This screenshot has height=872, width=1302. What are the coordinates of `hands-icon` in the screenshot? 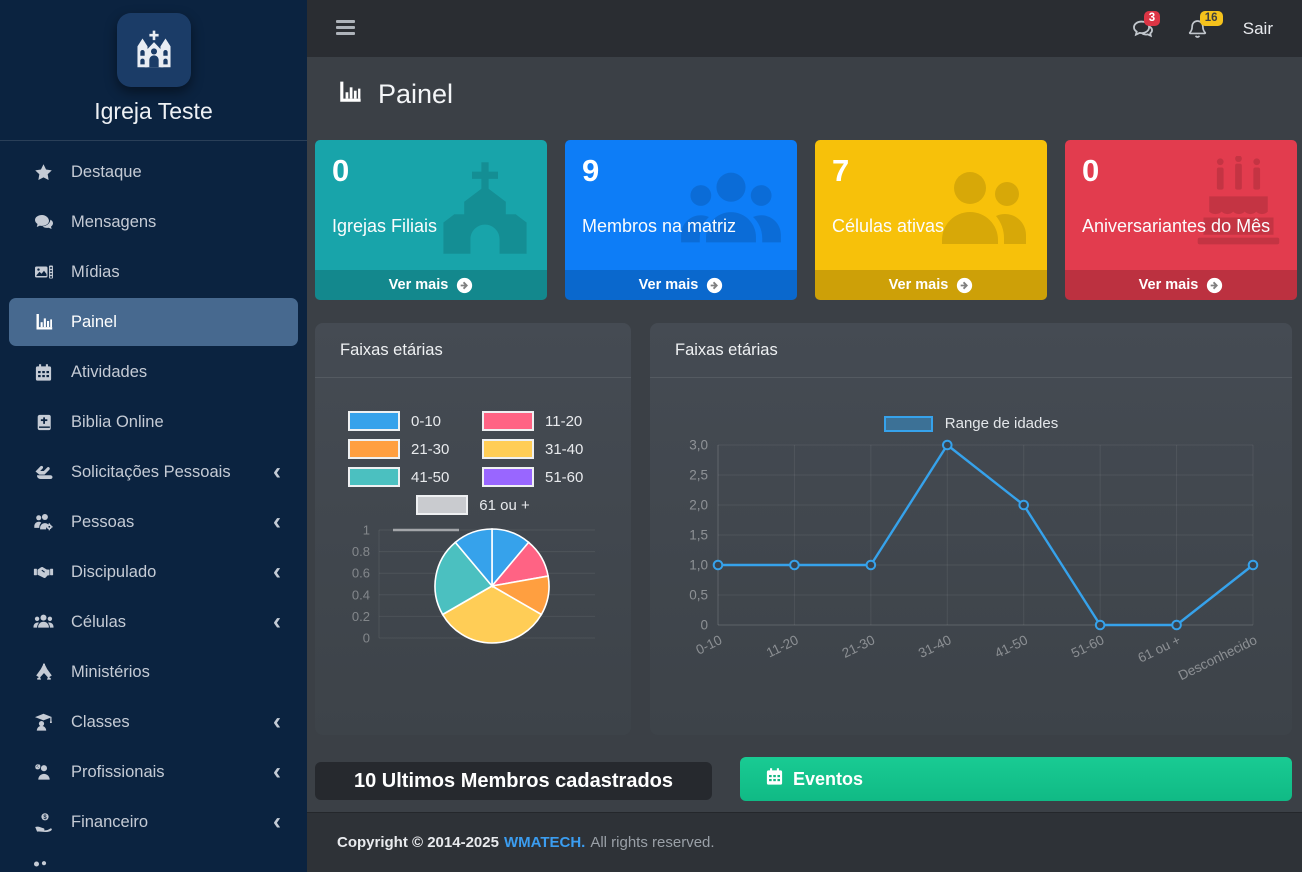 It's located at (43, 472).